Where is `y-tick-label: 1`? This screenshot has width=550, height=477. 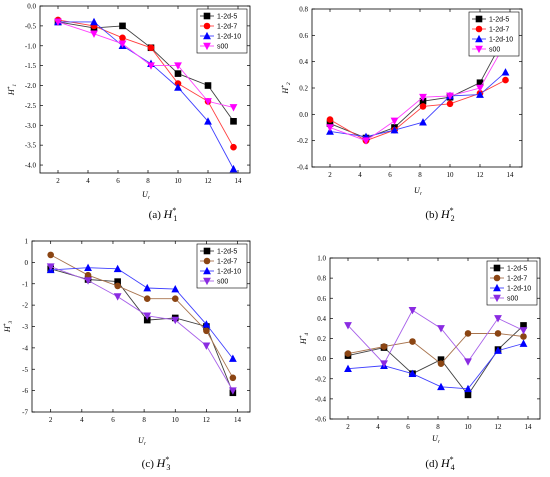 y-tick-label: 1 is located at coordinates (27, 242).